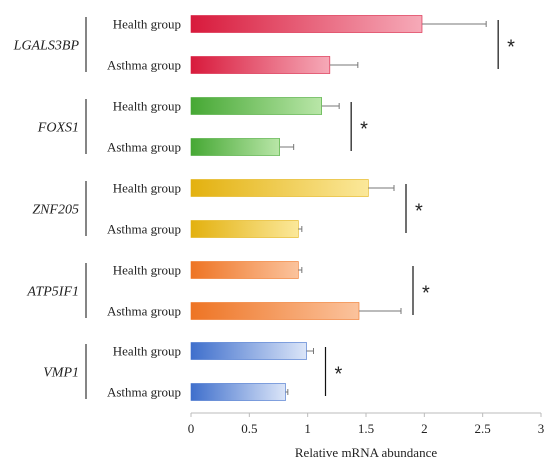 The image size is (550, 469). What do you see at coordinates (244, 229) in the screenshot?
I see `bar-znf205-asthma` at bounding box center [244, 229].